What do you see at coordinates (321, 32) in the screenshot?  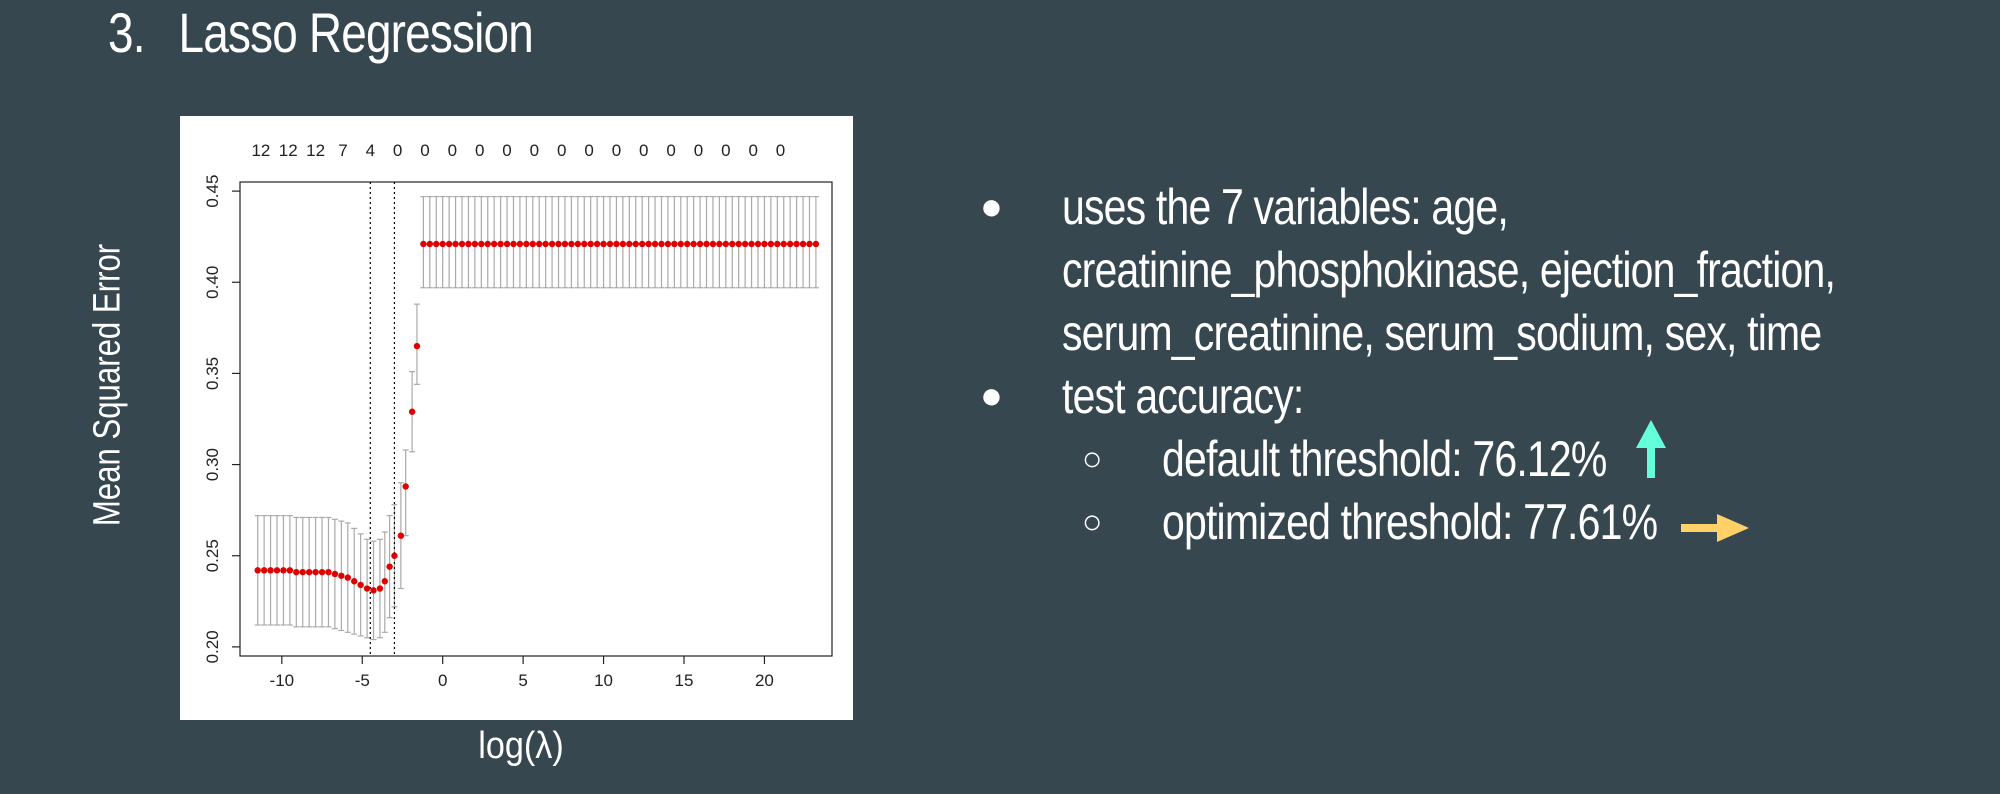 I see `slide-title: 3. Lasso Regression` at bounding box center [321, 32].